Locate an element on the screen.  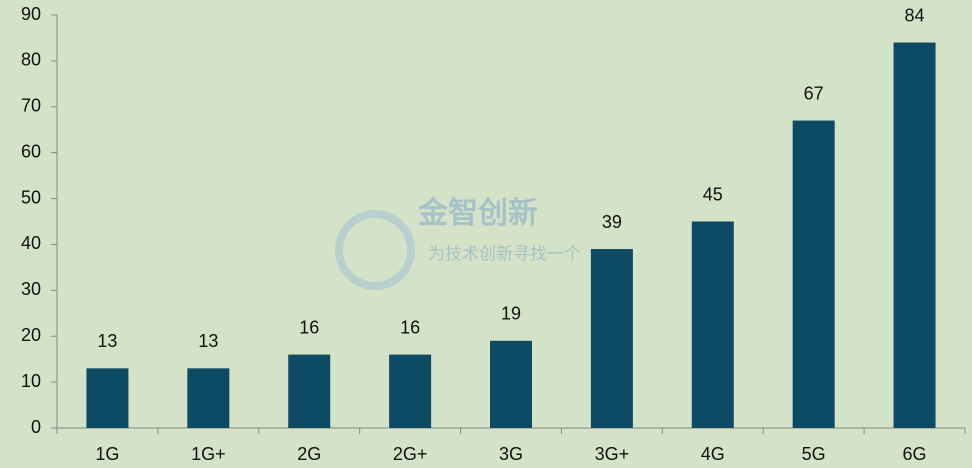
x-tick-label: 5G is located at coordinates (814, 454).